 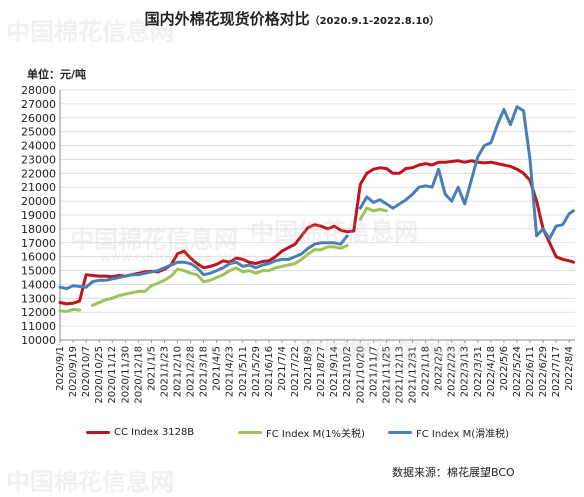 I want to click on x-tick-label: 2021/8/27, so click(x=321, y=371).